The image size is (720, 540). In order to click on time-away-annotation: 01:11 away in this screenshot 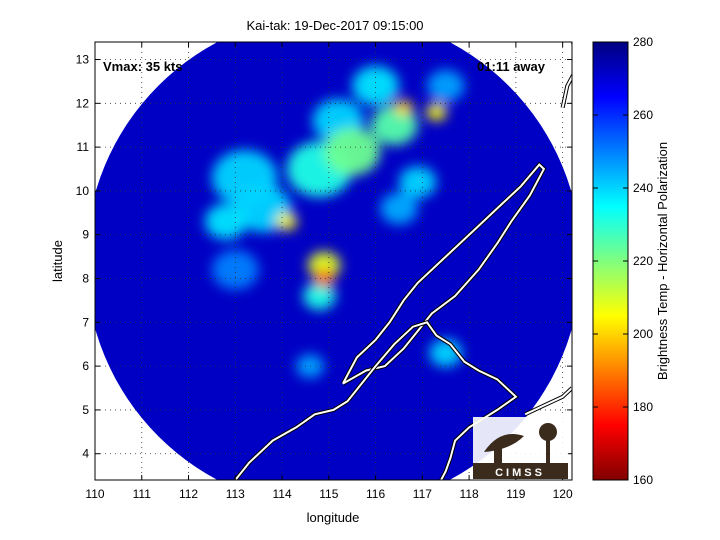, I will do `click(511, 66)`.